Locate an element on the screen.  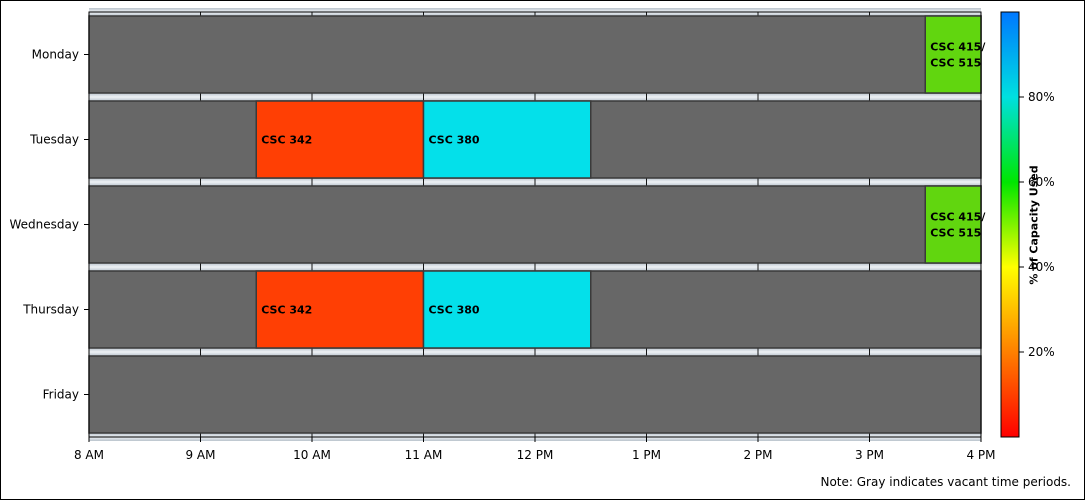
x-tick-label: 8 AM is located at coordinates (89, 455).